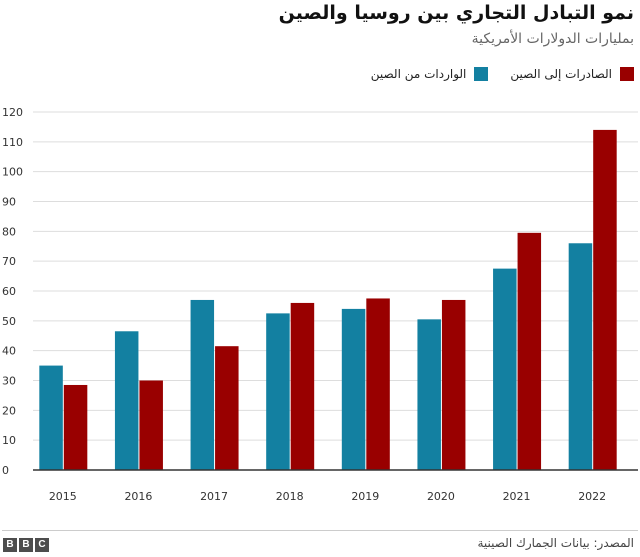 The image size is (640, 557). I want to click on legend-item-exports: الصادرات إلى الصين, so click(572, 74).